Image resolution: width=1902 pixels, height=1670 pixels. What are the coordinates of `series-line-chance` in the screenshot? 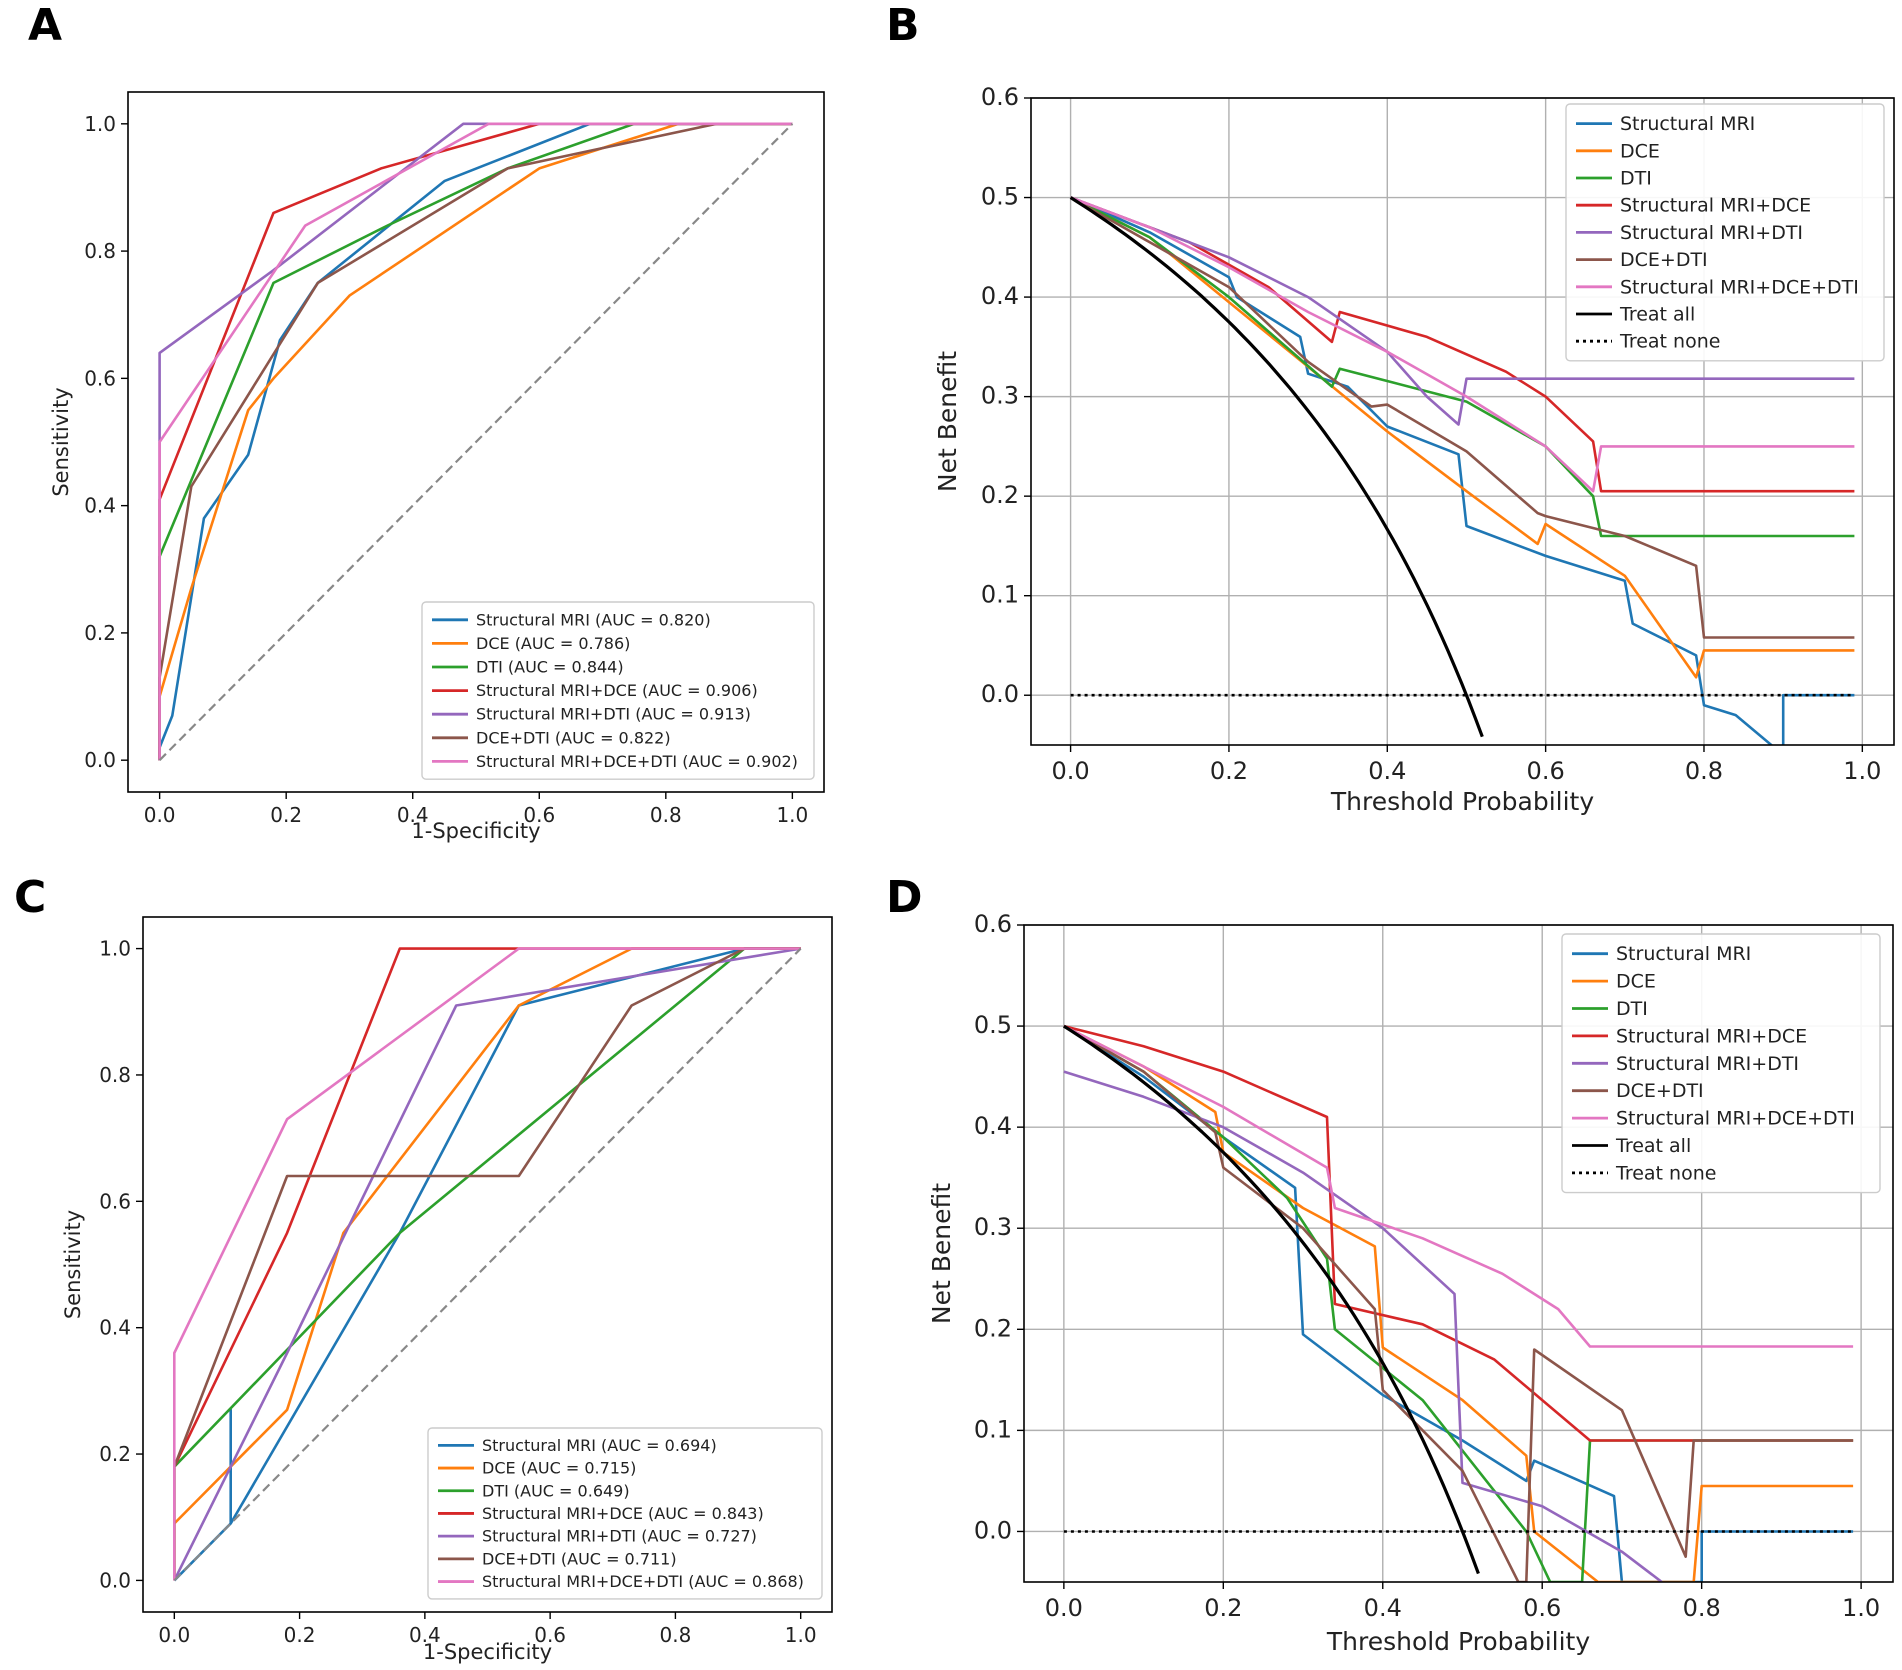 It's located at (487, 1264).